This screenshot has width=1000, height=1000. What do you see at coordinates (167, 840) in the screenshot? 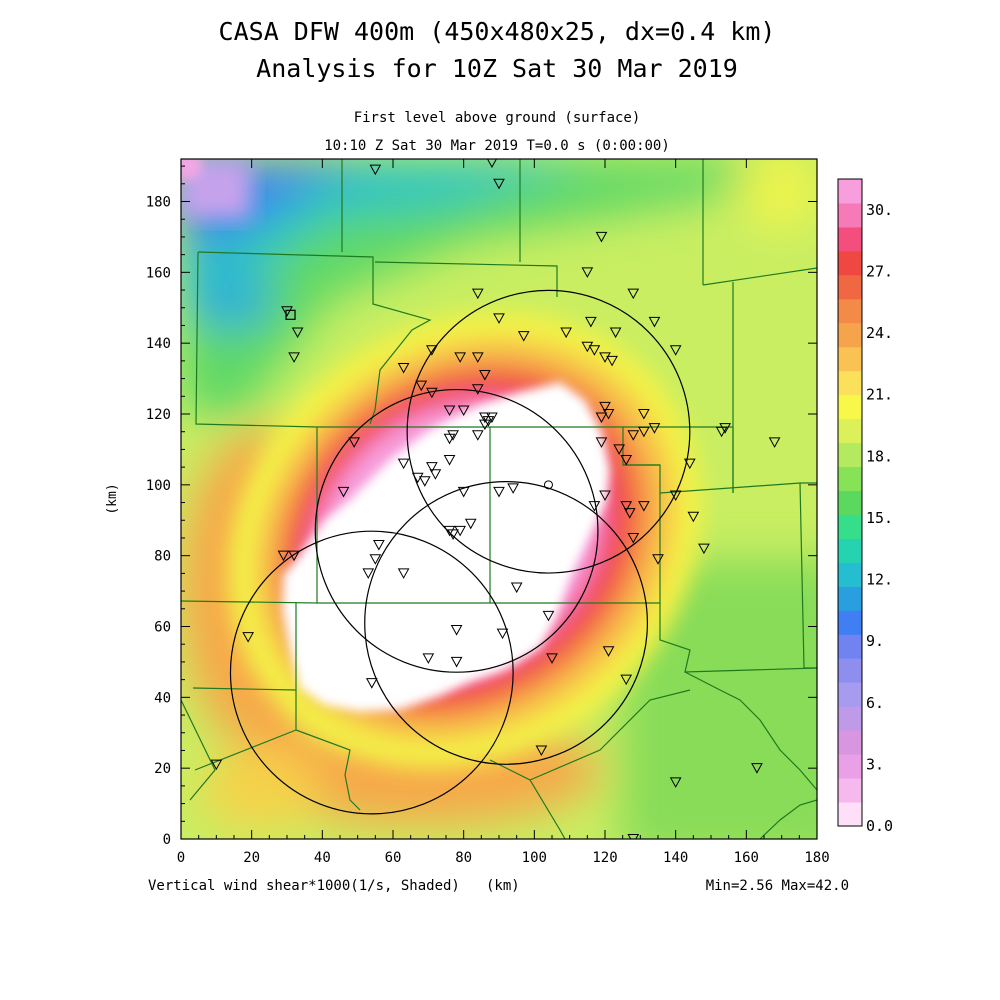
I see `y-tick-label: 0` at bounding box center [167, 840].